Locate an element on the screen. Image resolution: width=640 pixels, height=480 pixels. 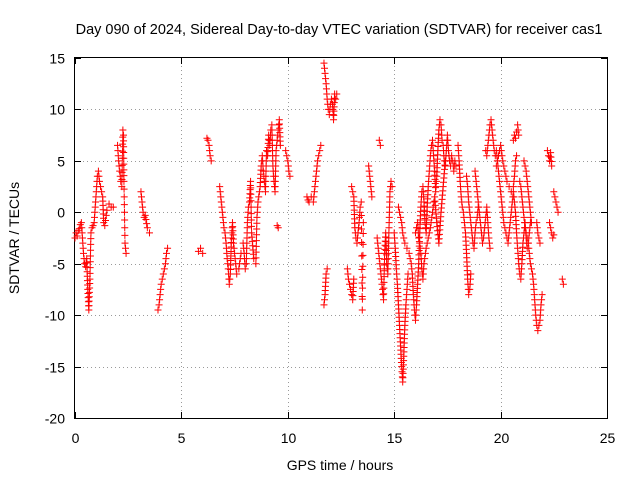
y-tick-label: -15 is located at coordinates (55, 368).